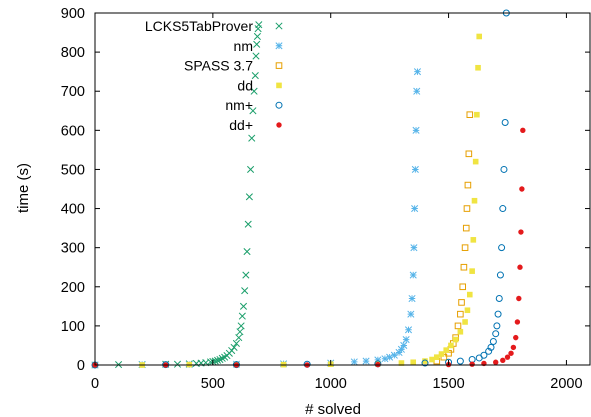  I want to click on legend-label: nm+, so click(239, 105).